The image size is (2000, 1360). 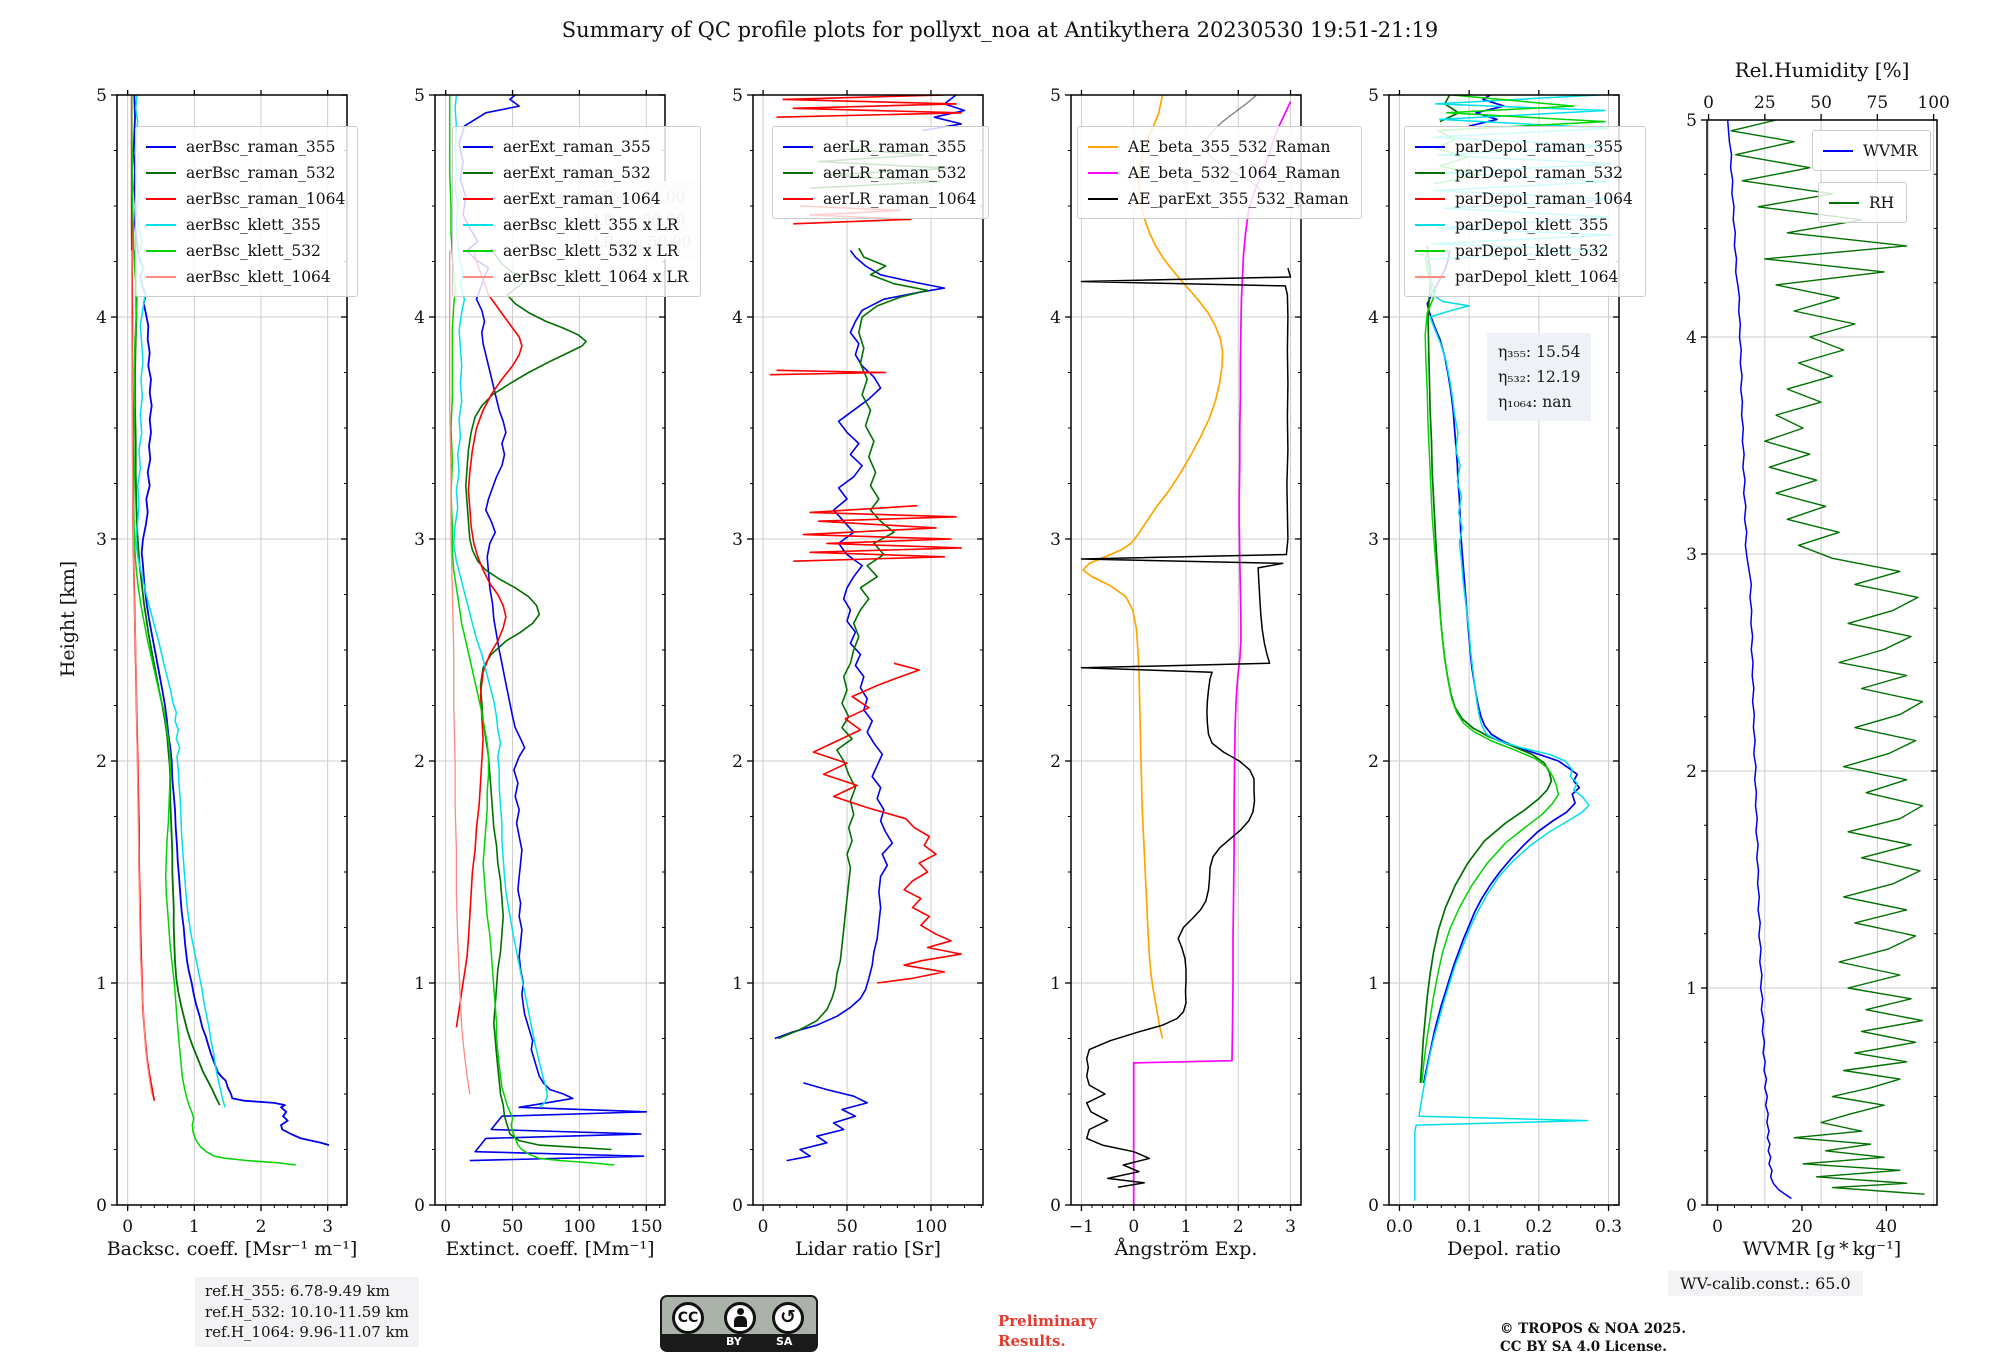 I want to click on preliminary-line-1: Preliminary, so click(x=1047, y=1321).